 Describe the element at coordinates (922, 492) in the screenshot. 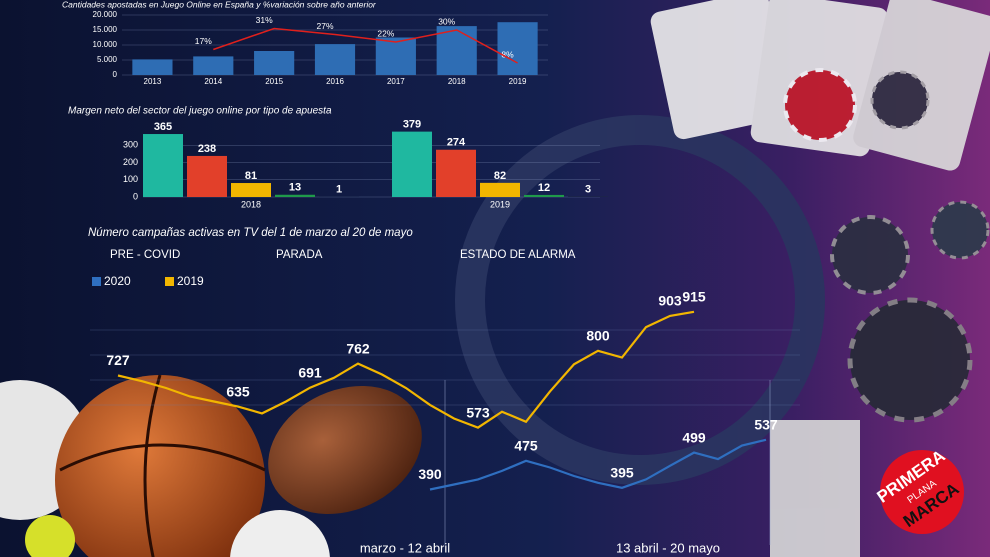

I see `logo-badge` at that location.